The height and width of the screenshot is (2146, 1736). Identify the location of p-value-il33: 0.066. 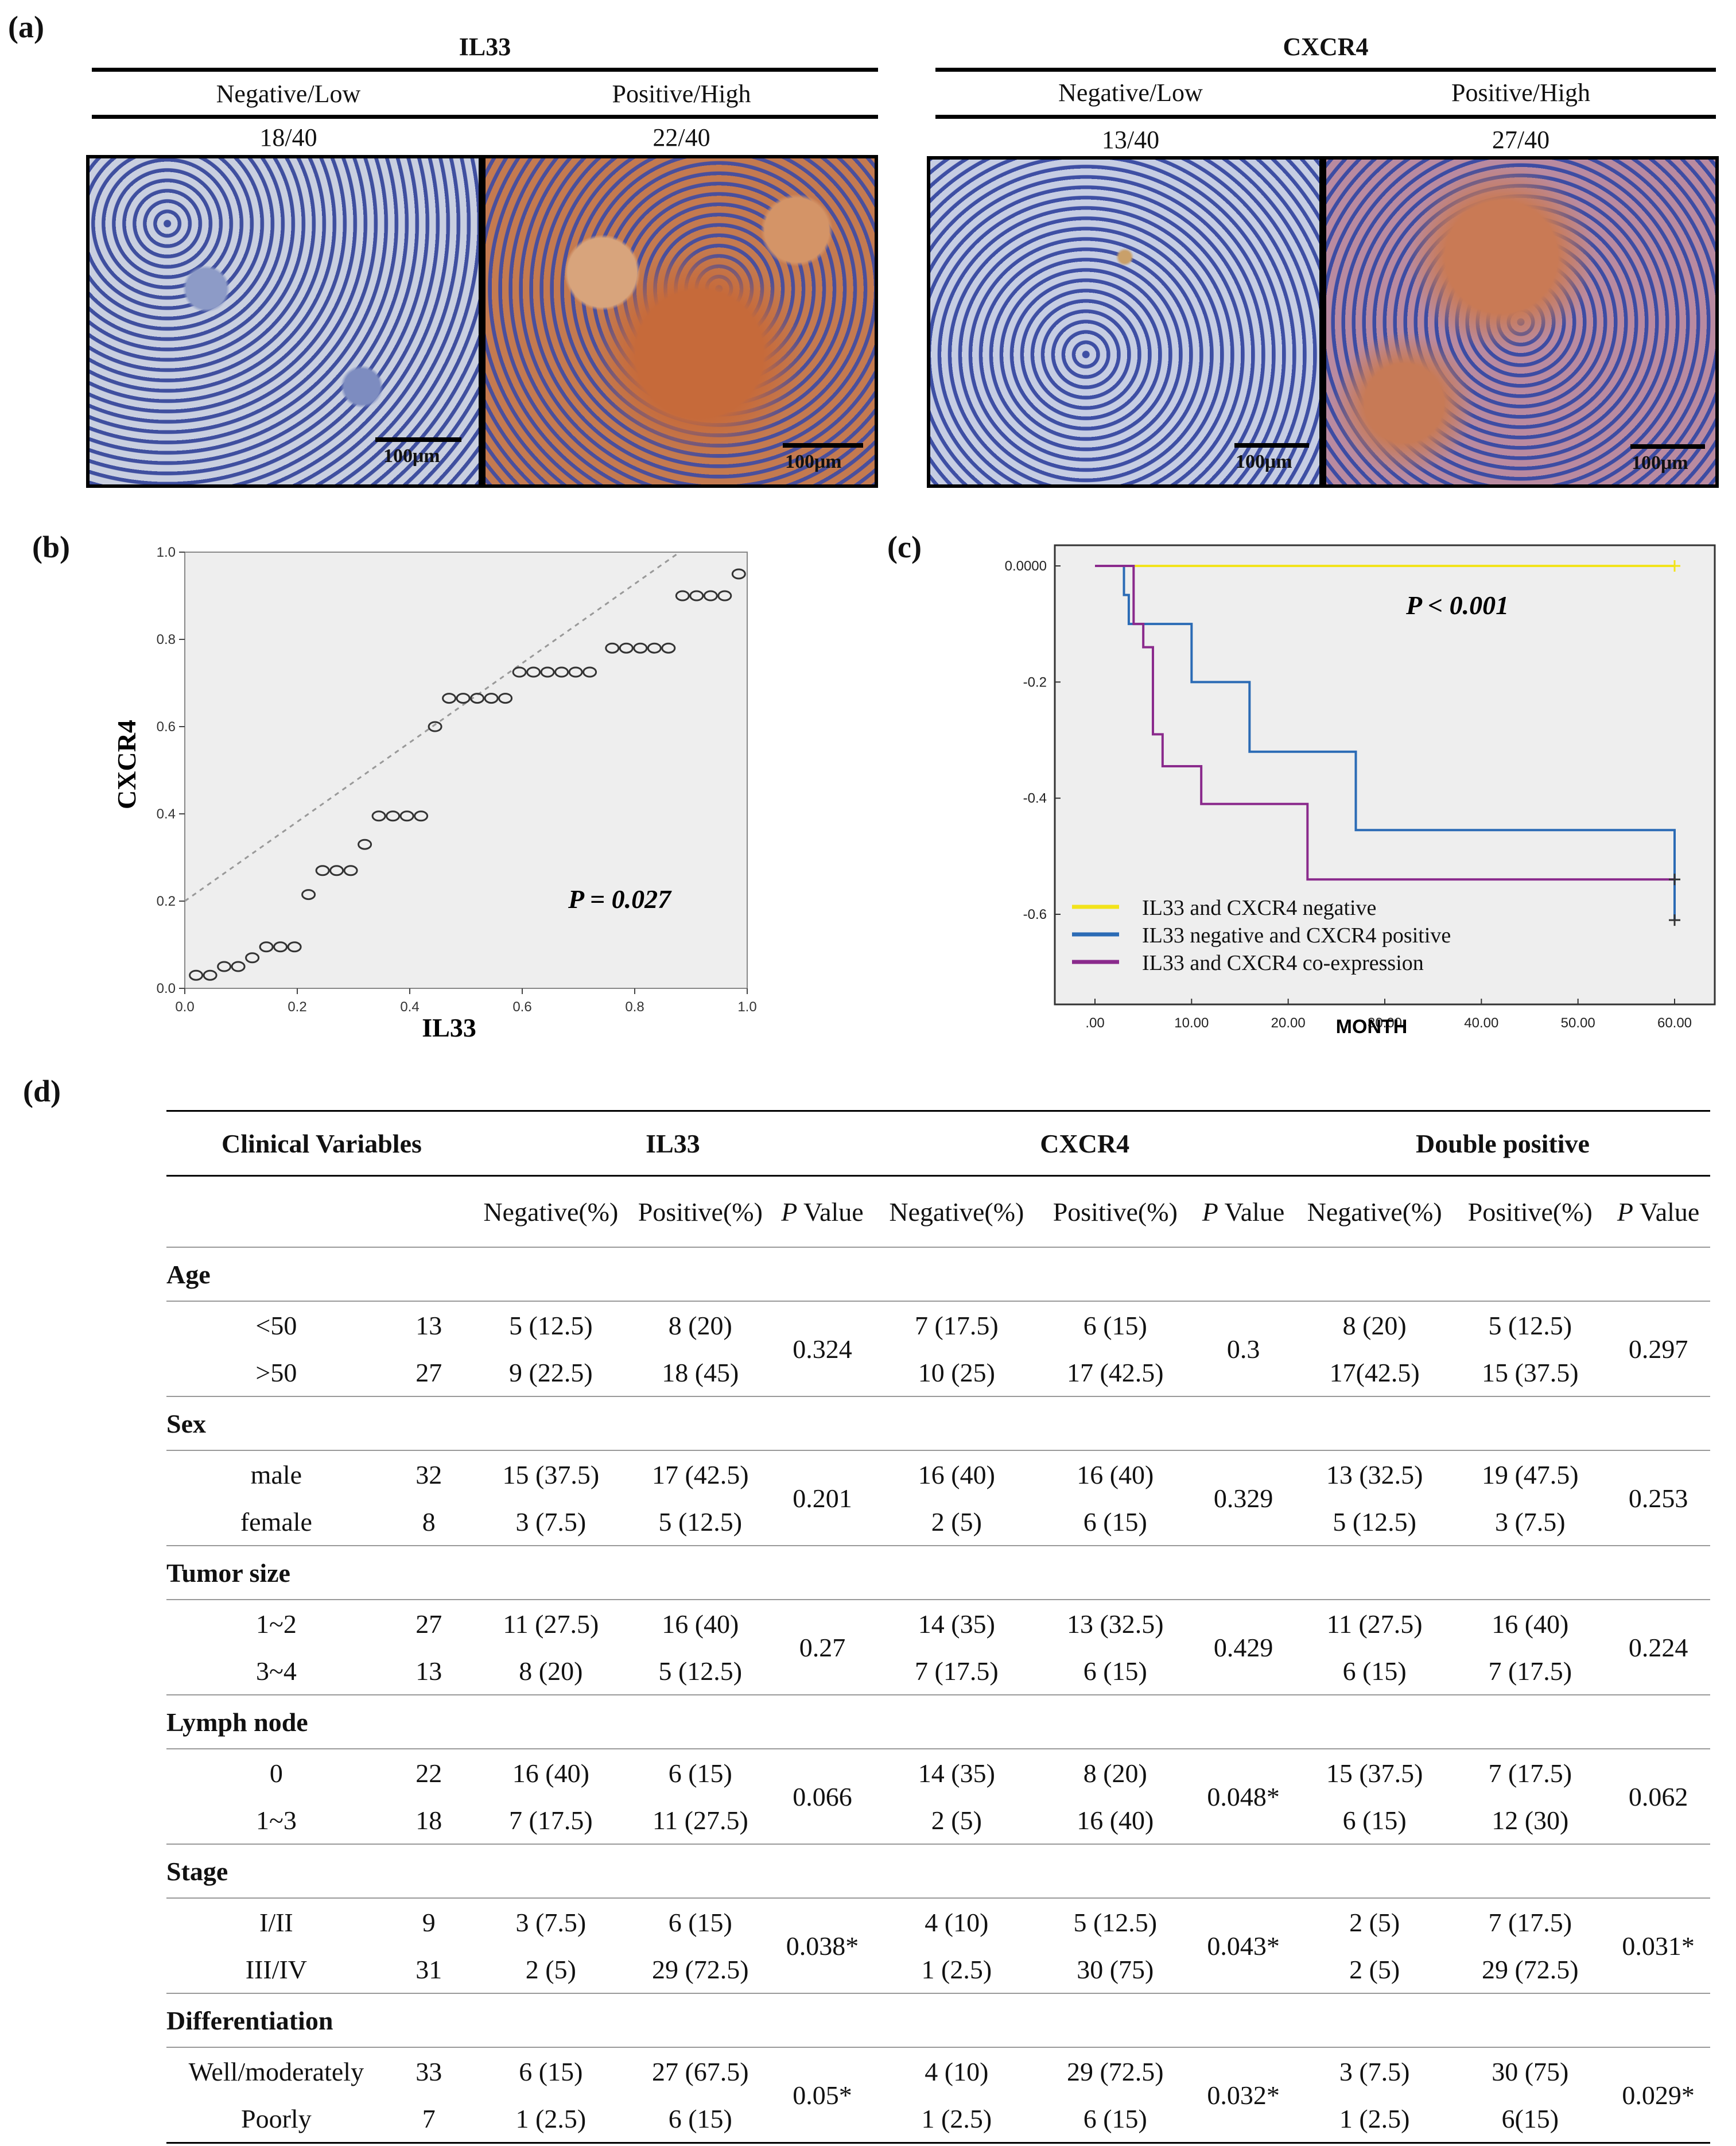
(823, 1796).